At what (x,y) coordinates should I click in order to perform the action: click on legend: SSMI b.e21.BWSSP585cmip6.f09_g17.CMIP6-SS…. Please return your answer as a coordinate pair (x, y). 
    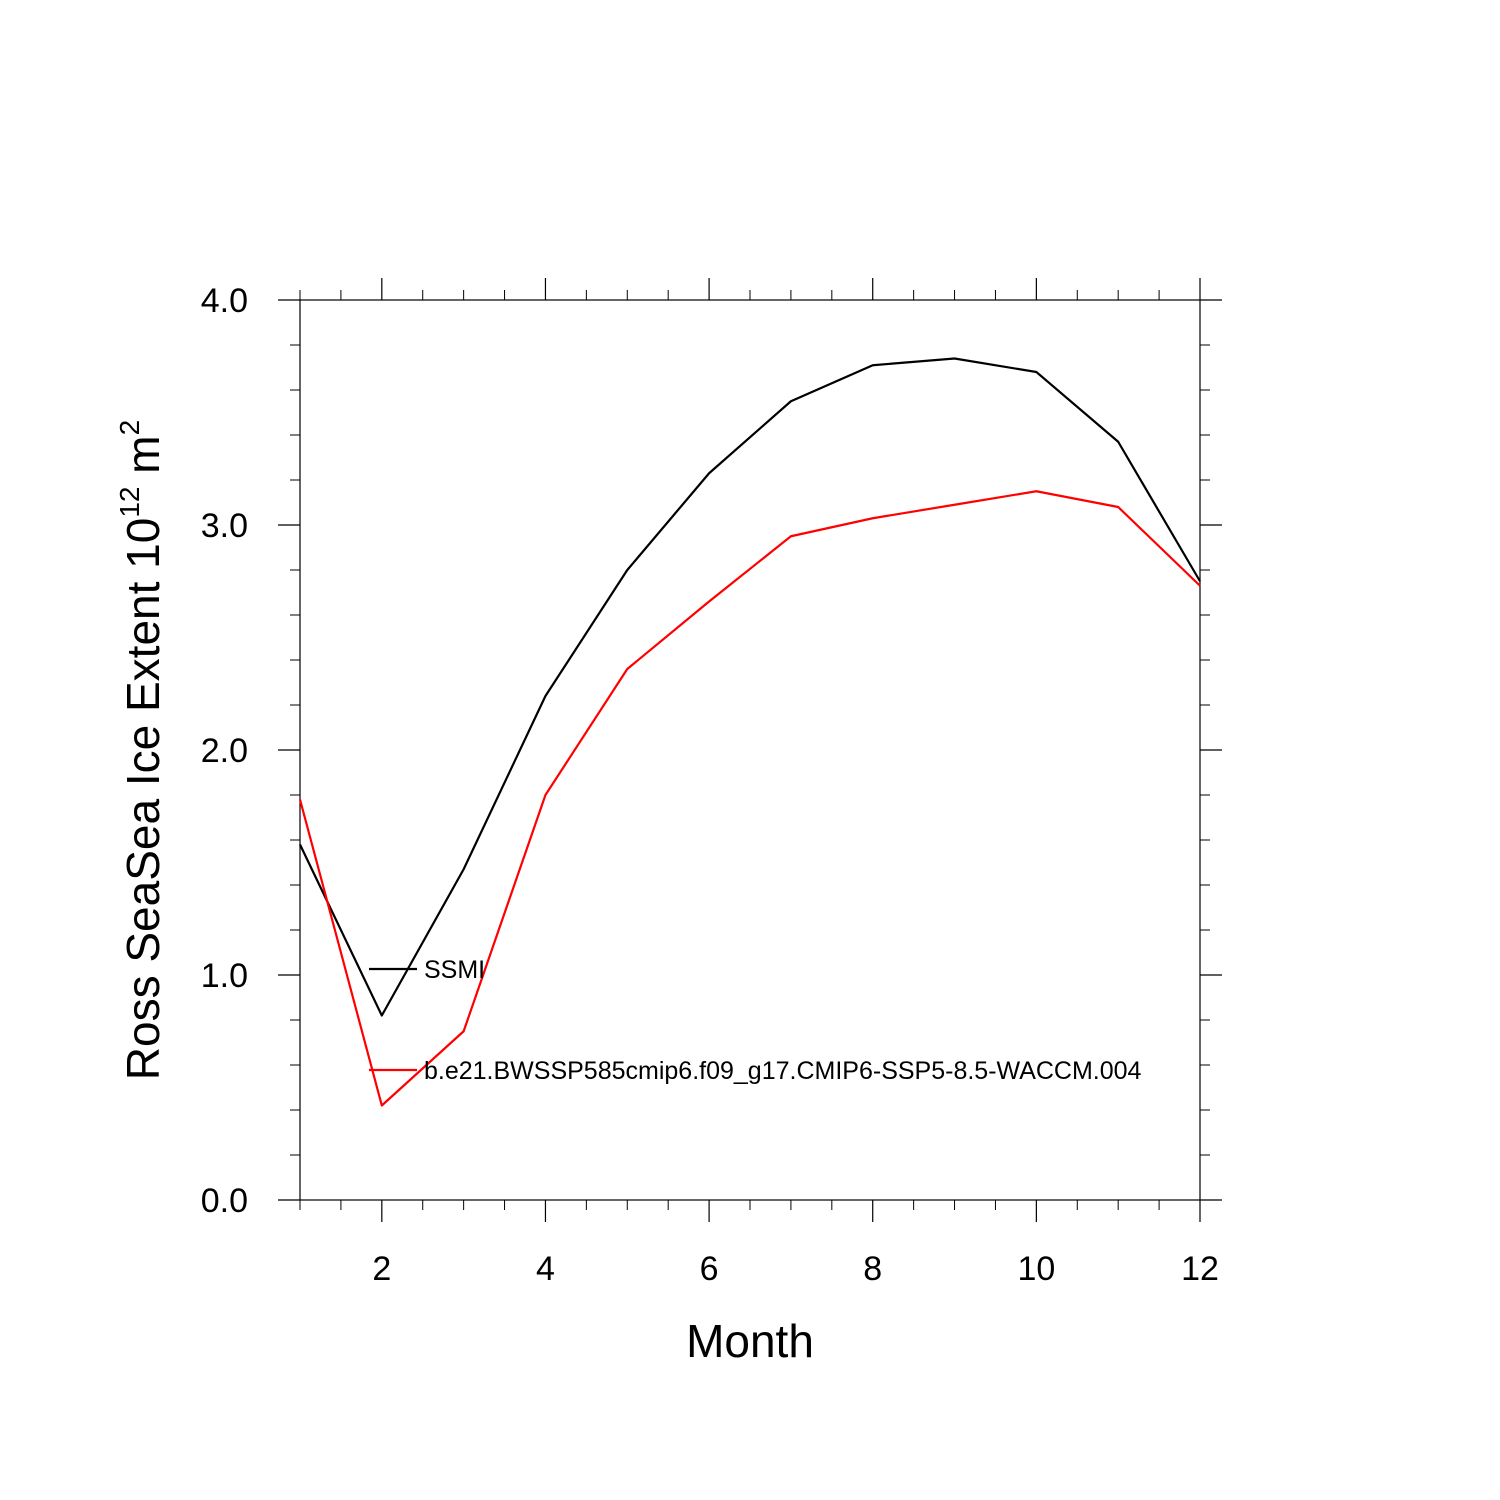
    Looking at the image, I should click on (755, 1020).